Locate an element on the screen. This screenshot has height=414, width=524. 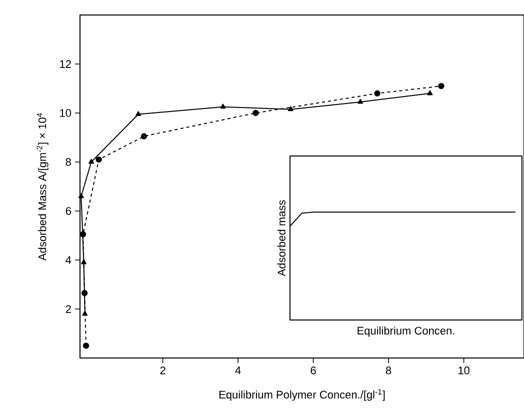
y-tick-label: 6 is located at coordinates (68, 211).